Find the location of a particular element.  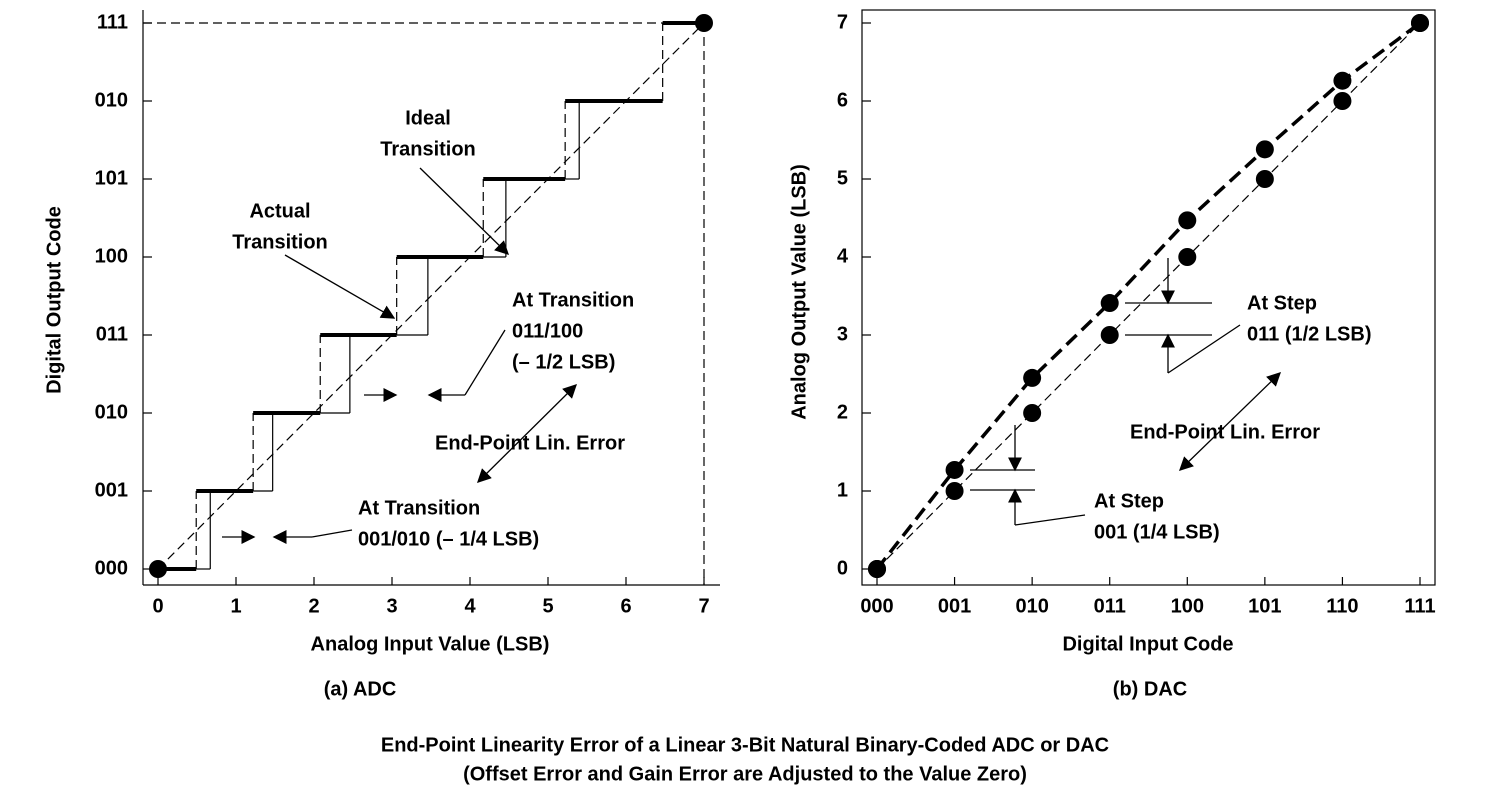

caption: (b) DAC is located at coordinates (1150, 689).